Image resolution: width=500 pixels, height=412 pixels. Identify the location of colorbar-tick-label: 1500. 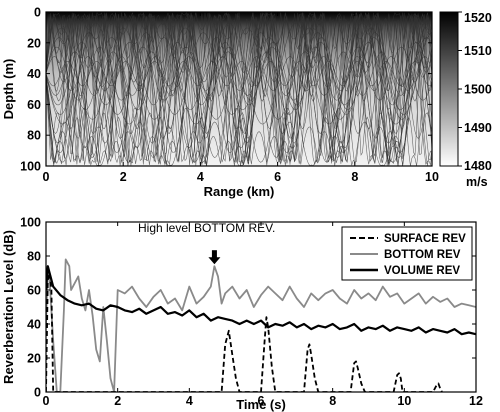
(478, 90).